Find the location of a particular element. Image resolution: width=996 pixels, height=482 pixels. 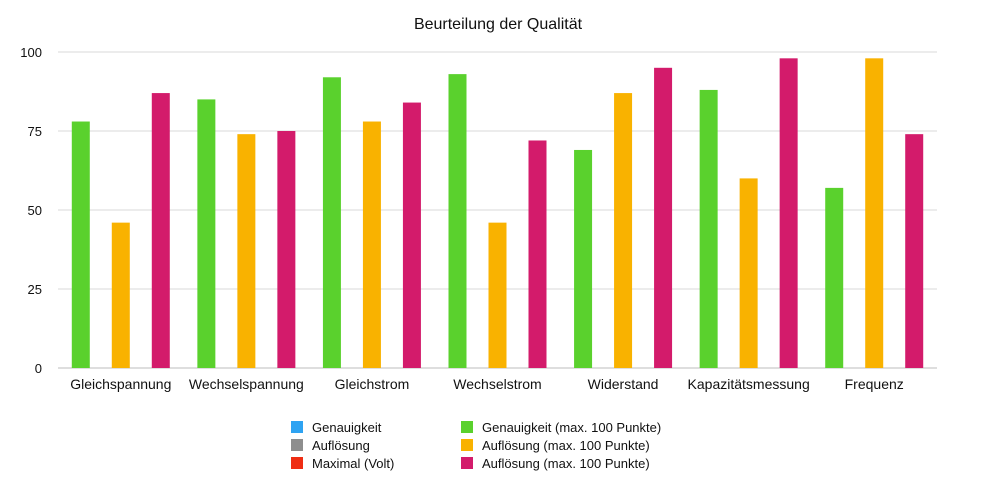

y-tick-label: 25 is located at coordinates (35, 289).